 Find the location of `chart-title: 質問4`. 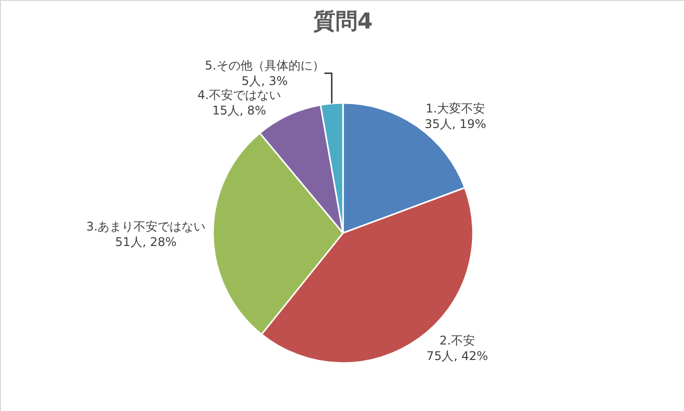

chart-title: 質問4 is located at coordinates (342, 21).